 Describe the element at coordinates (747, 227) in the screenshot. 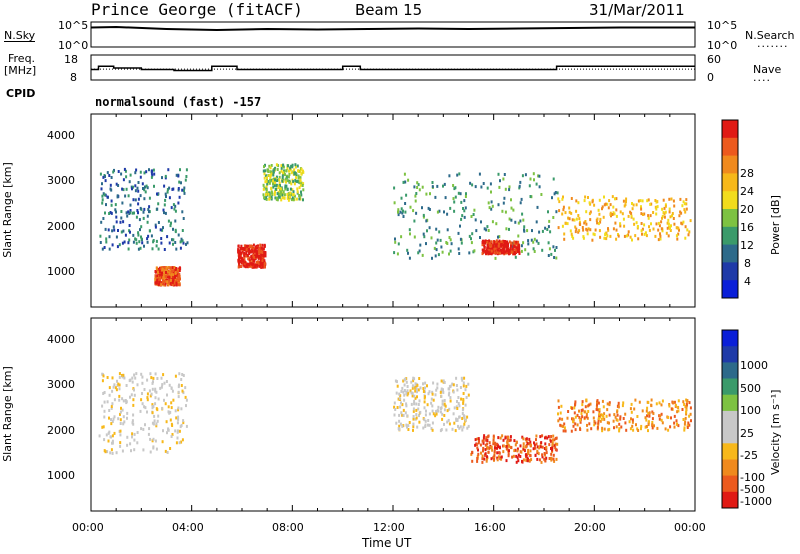

I see `power-cbar-tick: 16` at that location.